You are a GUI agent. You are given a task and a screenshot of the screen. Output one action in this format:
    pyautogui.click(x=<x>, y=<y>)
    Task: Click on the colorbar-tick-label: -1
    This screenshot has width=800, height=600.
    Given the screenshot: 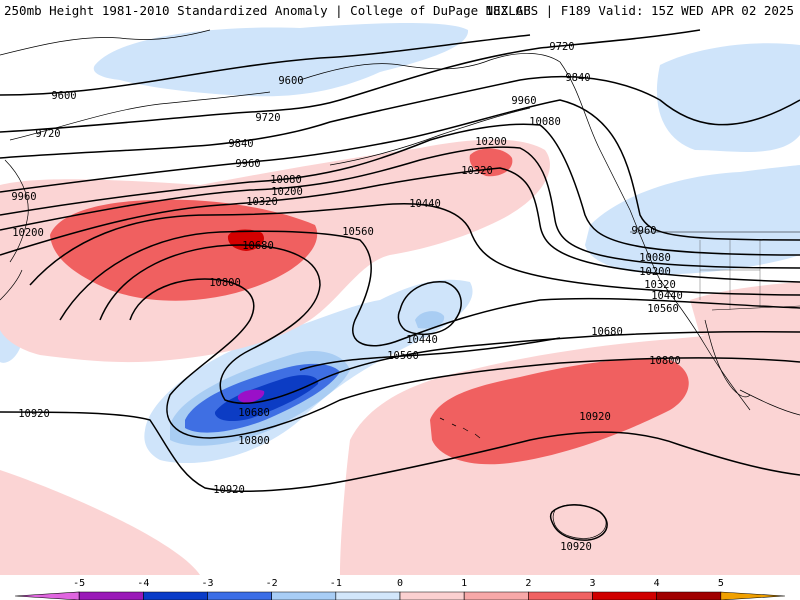 What is the action you would take?
    pyautogui.click(x=336, y=583)
    